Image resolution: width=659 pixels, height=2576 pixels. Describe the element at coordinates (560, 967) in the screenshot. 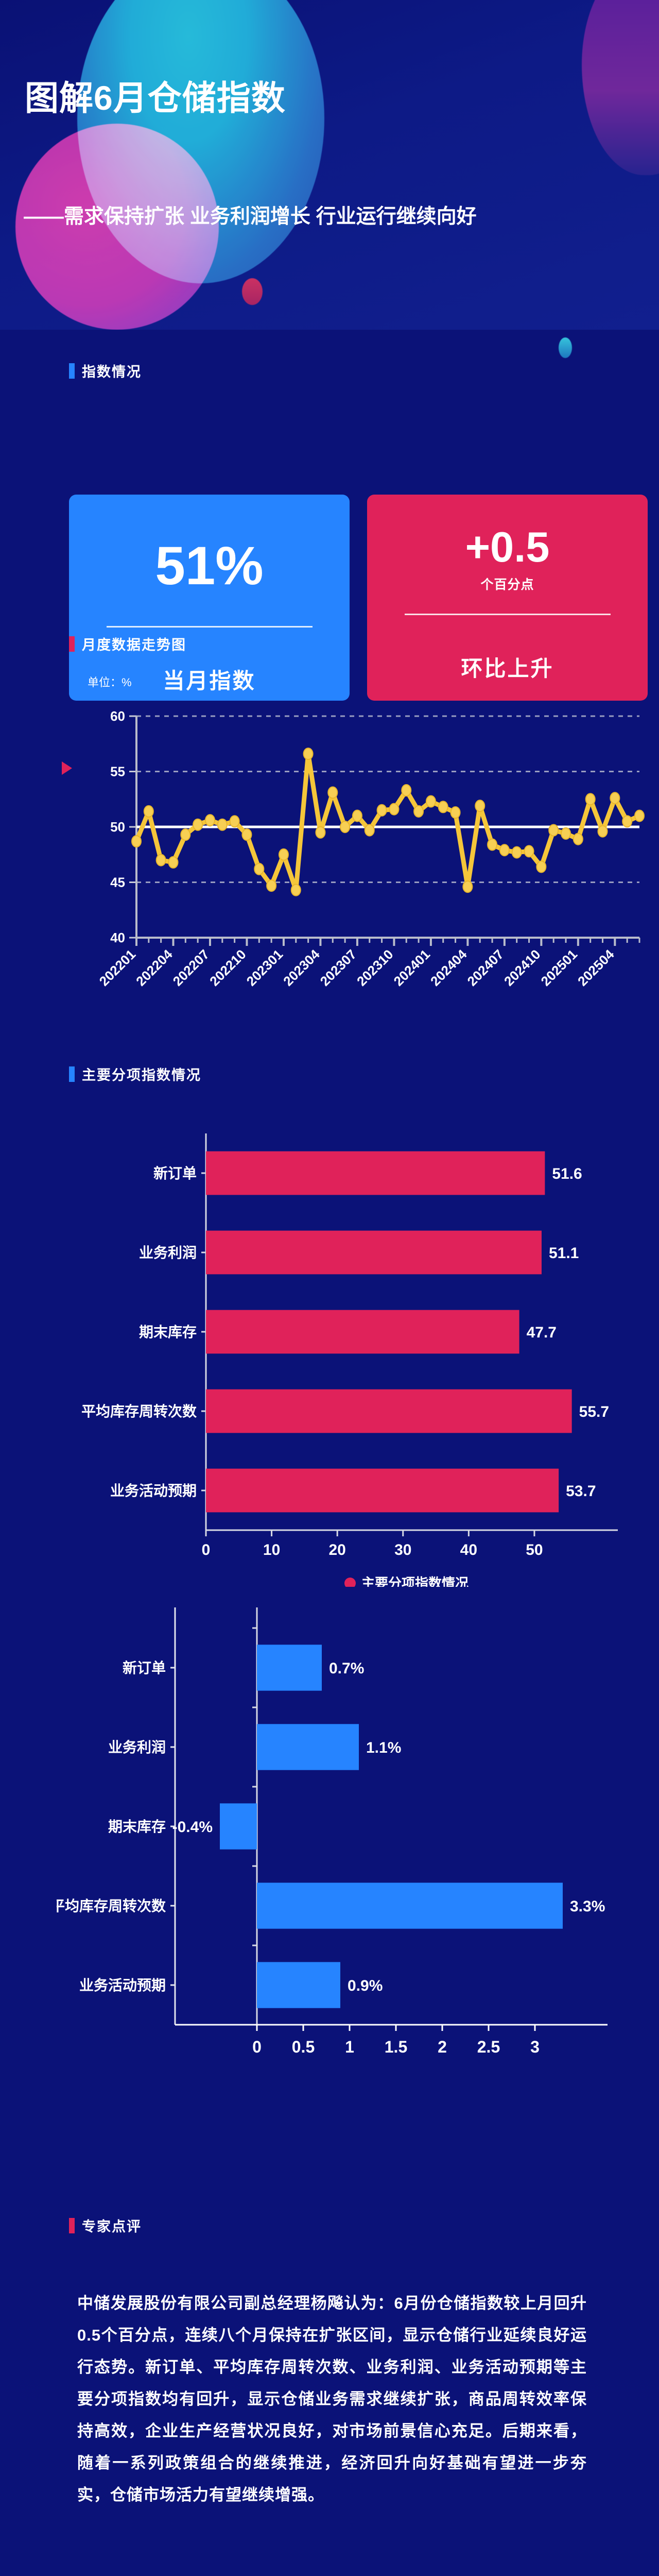

I see `svg-text: 202501` at that location.